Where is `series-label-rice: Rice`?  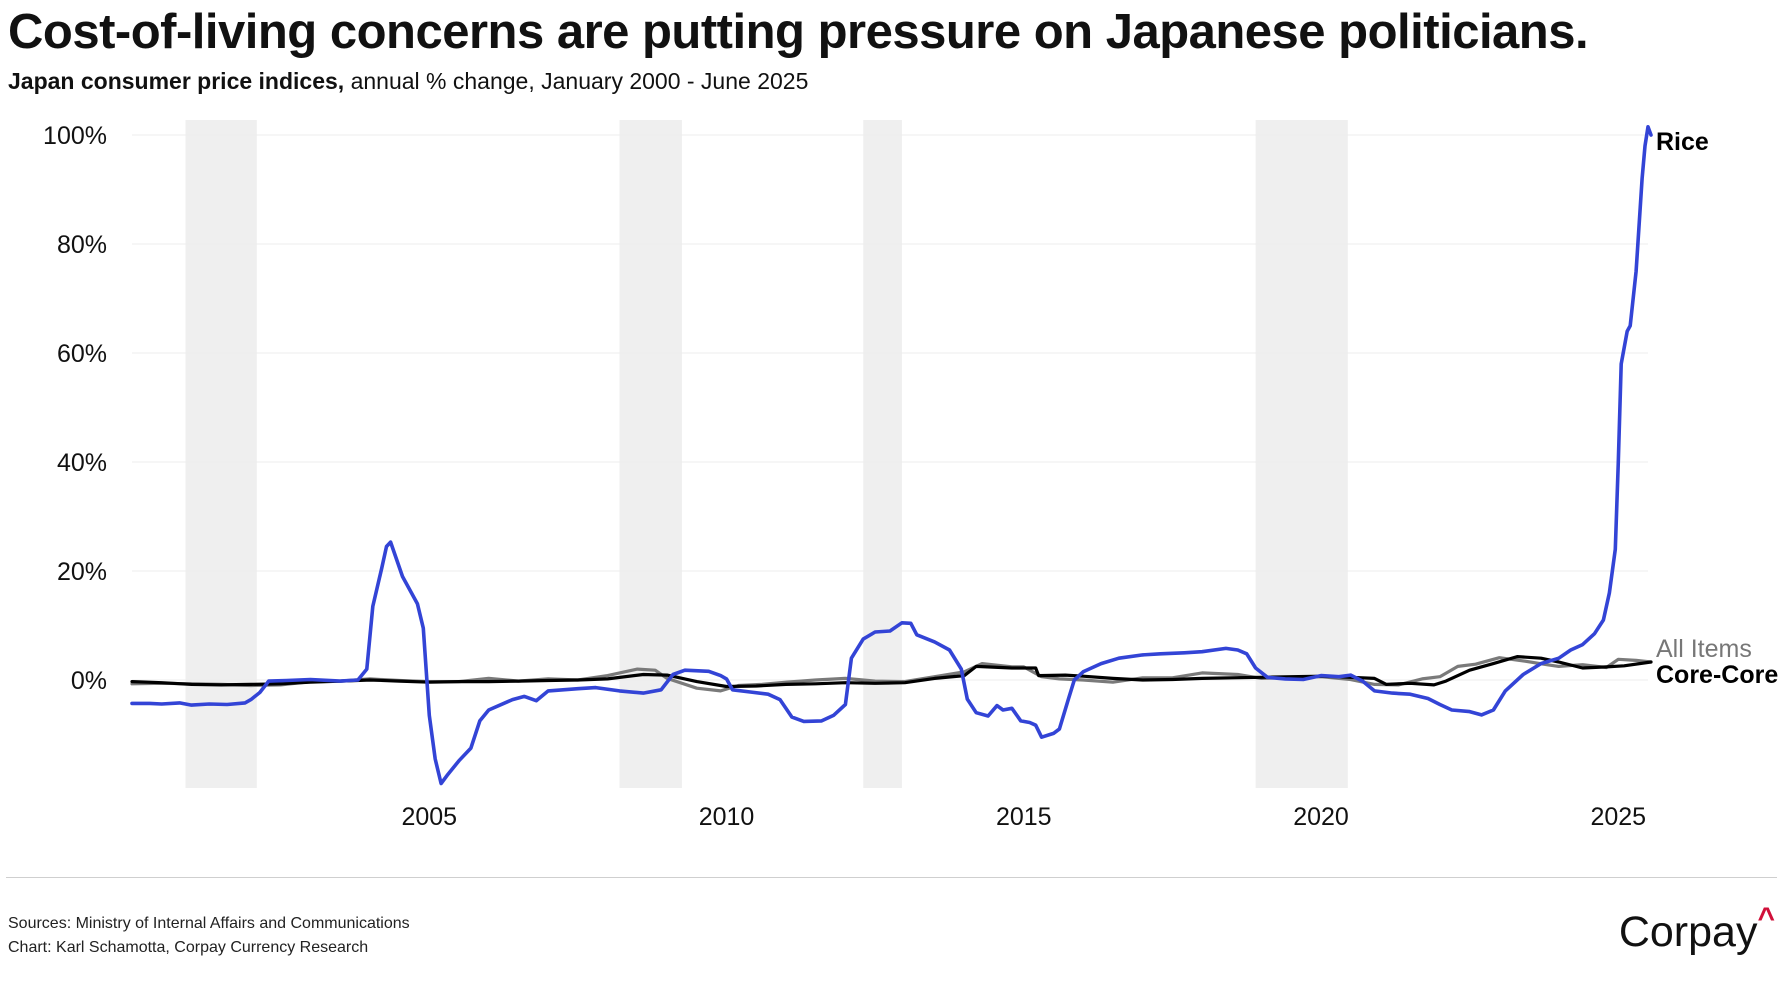 series-label-rice: Rice is located at coordinates (1682, 142).